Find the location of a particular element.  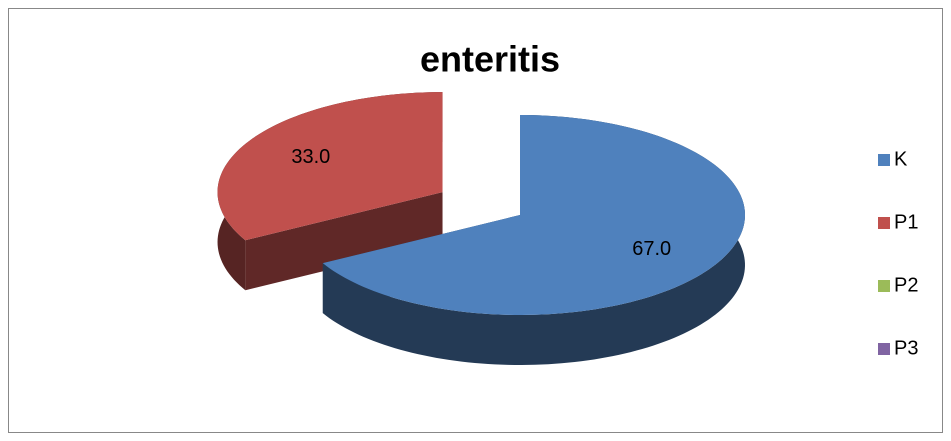

slice-side is located at coordinates (344, 241).